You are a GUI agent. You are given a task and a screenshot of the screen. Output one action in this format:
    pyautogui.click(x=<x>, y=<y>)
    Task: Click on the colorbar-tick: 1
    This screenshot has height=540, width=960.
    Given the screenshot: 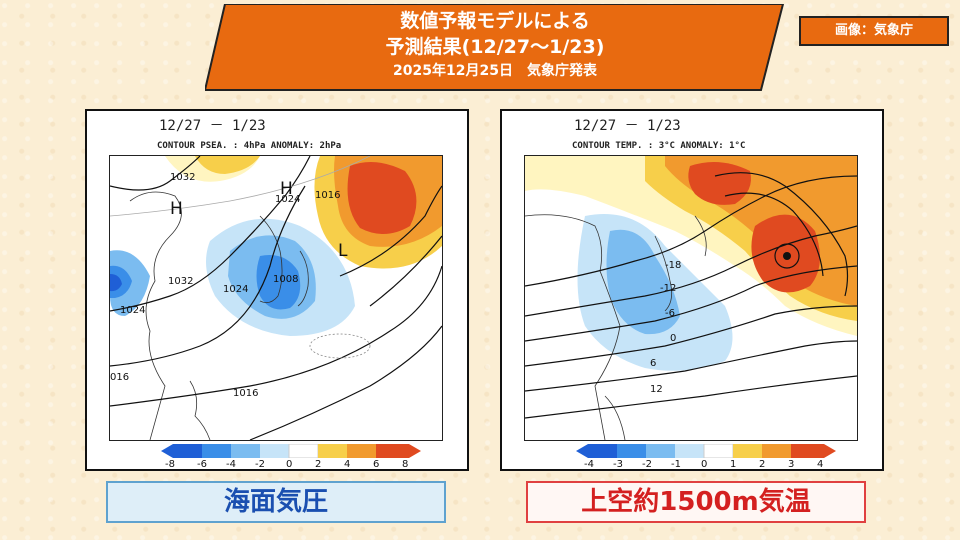 What is the action you would take?
    pyautogui.click(x=733, y=464)
    